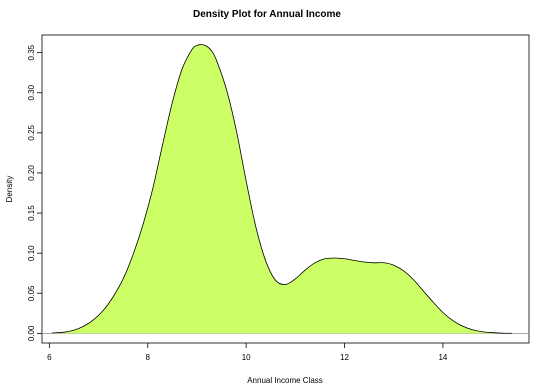 The height and width of the screenshot is (389, 535). What do you see at coordinates (247, 352) in the screenshot?
I see `x-axis: 6 8 10 12 14` at bounding box center [247, 352].